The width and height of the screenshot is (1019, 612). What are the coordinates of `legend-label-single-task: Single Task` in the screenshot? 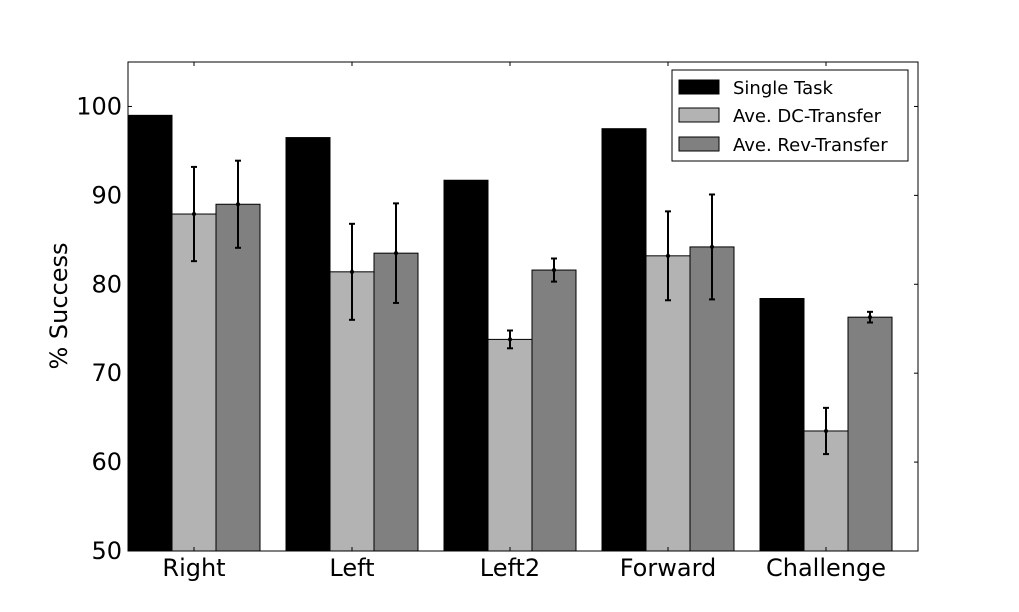 It's located at (783, 88).